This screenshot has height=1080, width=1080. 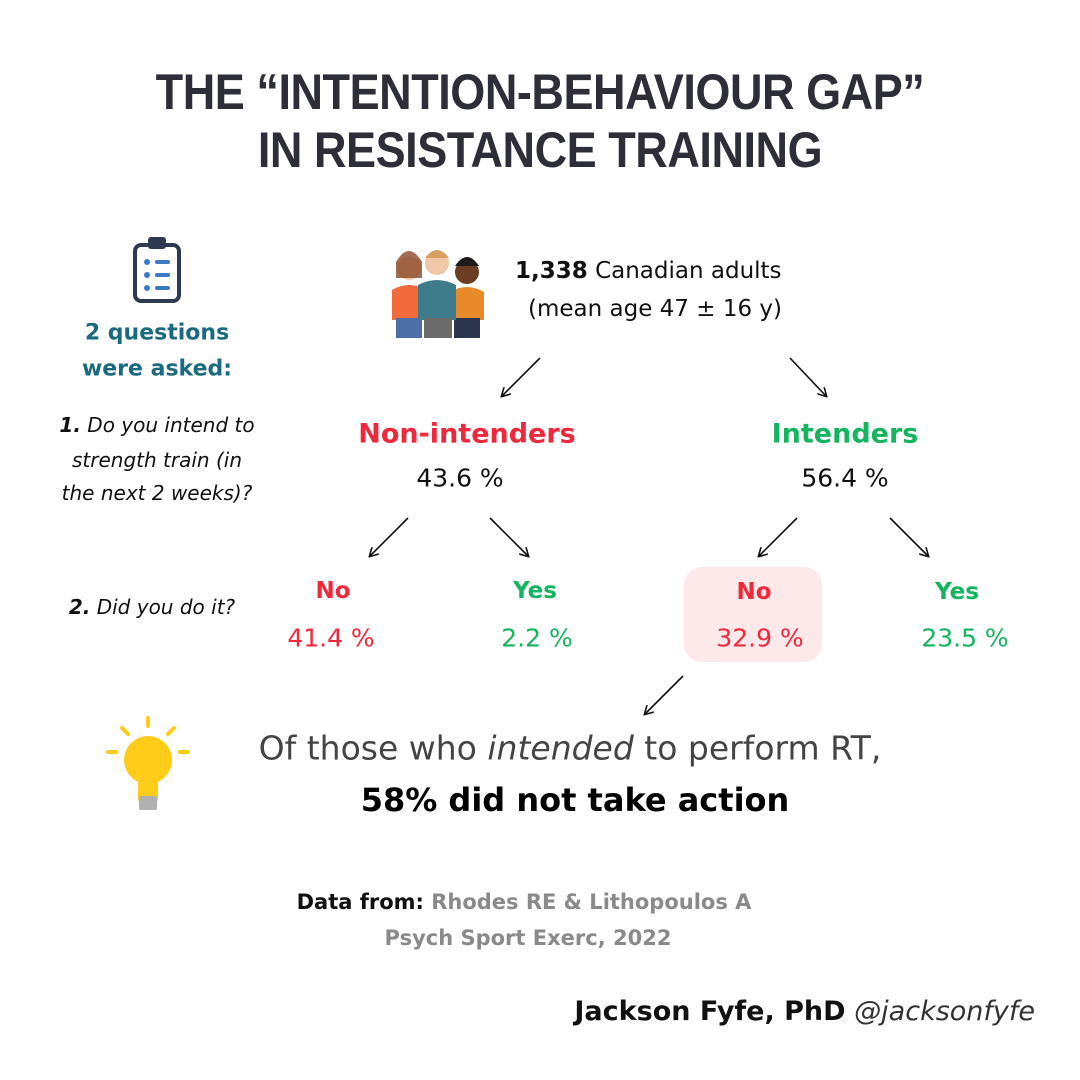 I want to click on source-text: Rhodes RE & Lithopoulos A, so click(x=591, y=902).